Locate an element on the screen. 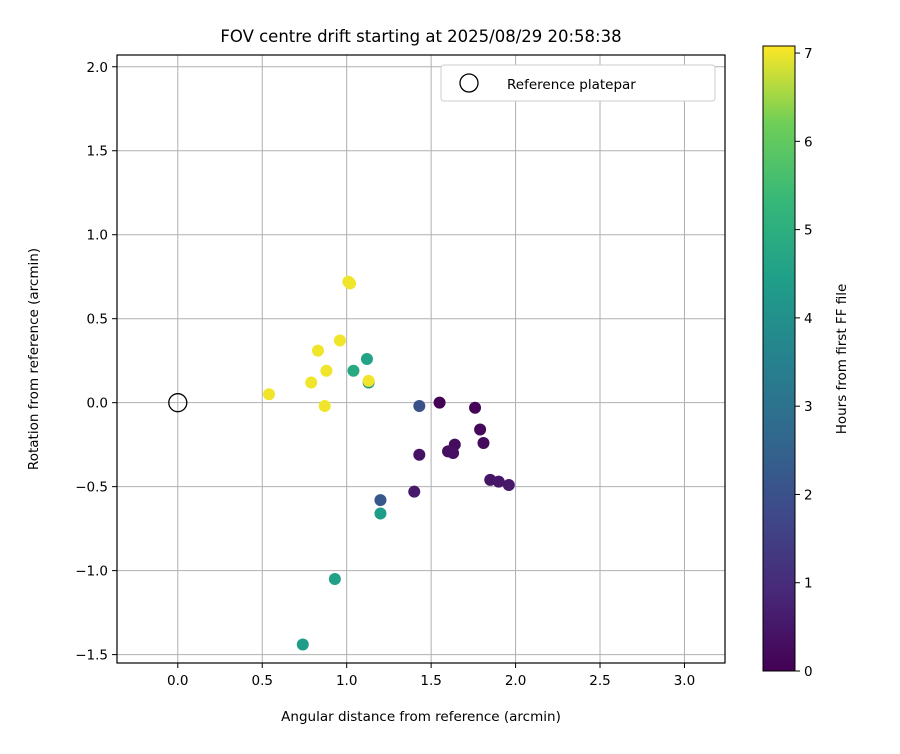  reference-marker-layer is located at coordinates (178, 403).